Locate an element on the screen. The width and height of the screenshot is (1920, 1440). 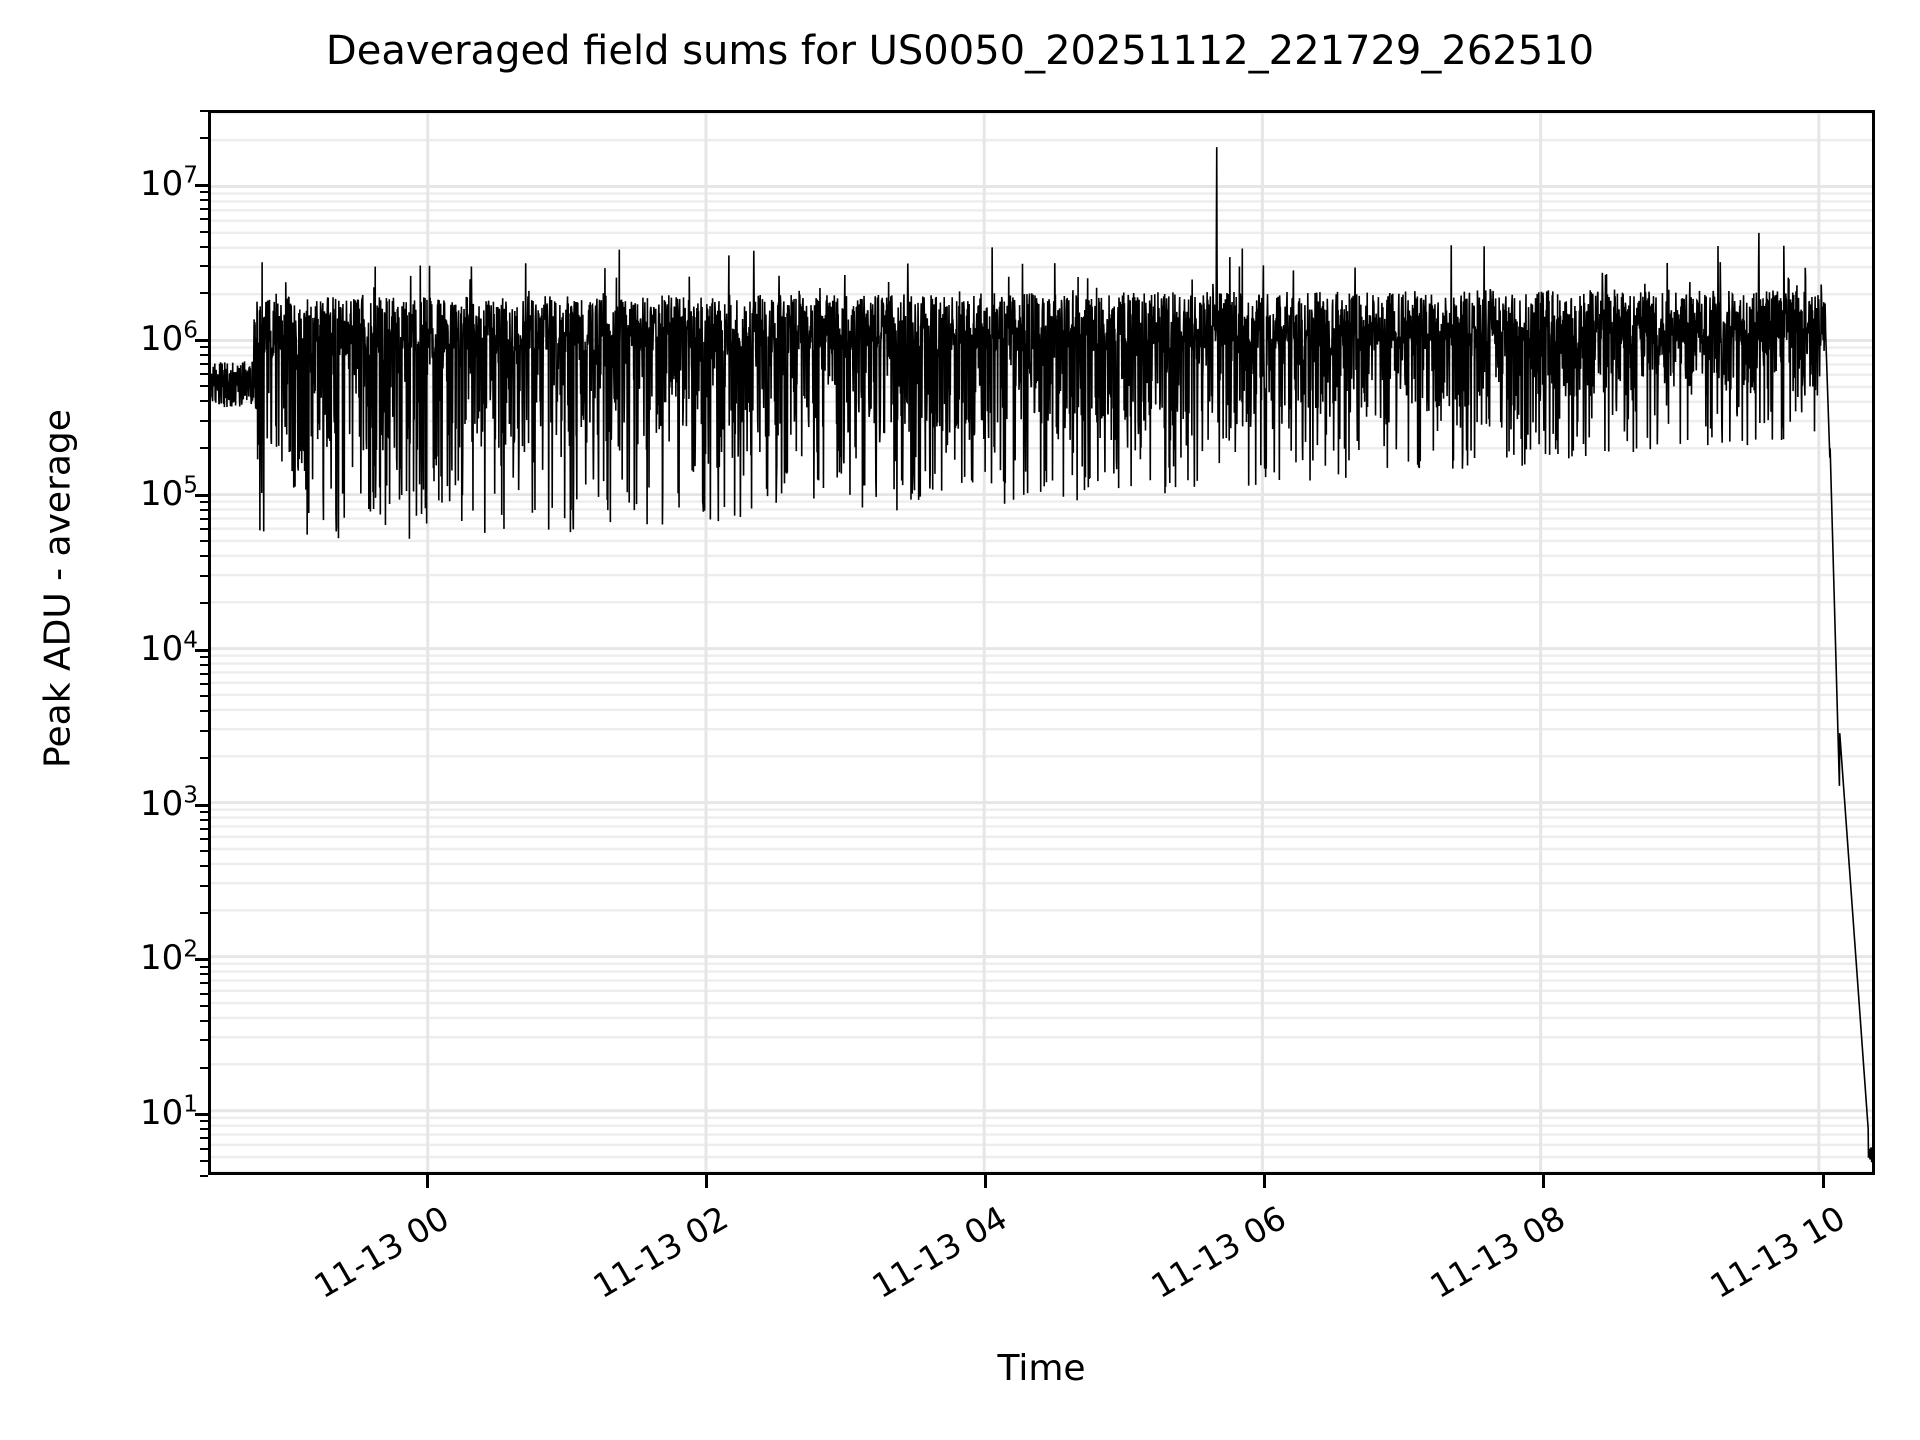
y-tick-label: 101 is located at coordinates (169, 1113).